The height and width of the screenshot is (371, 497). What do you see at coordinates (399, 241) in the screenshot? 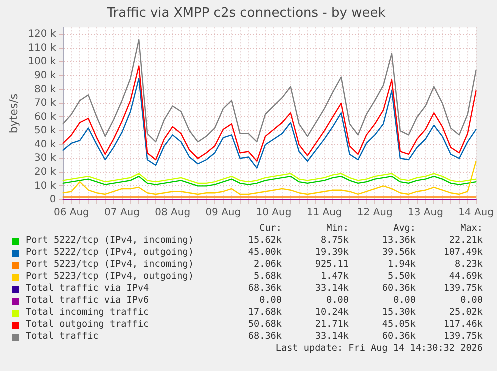
I see `text: 13.36k` at bounding box center [399, 241].